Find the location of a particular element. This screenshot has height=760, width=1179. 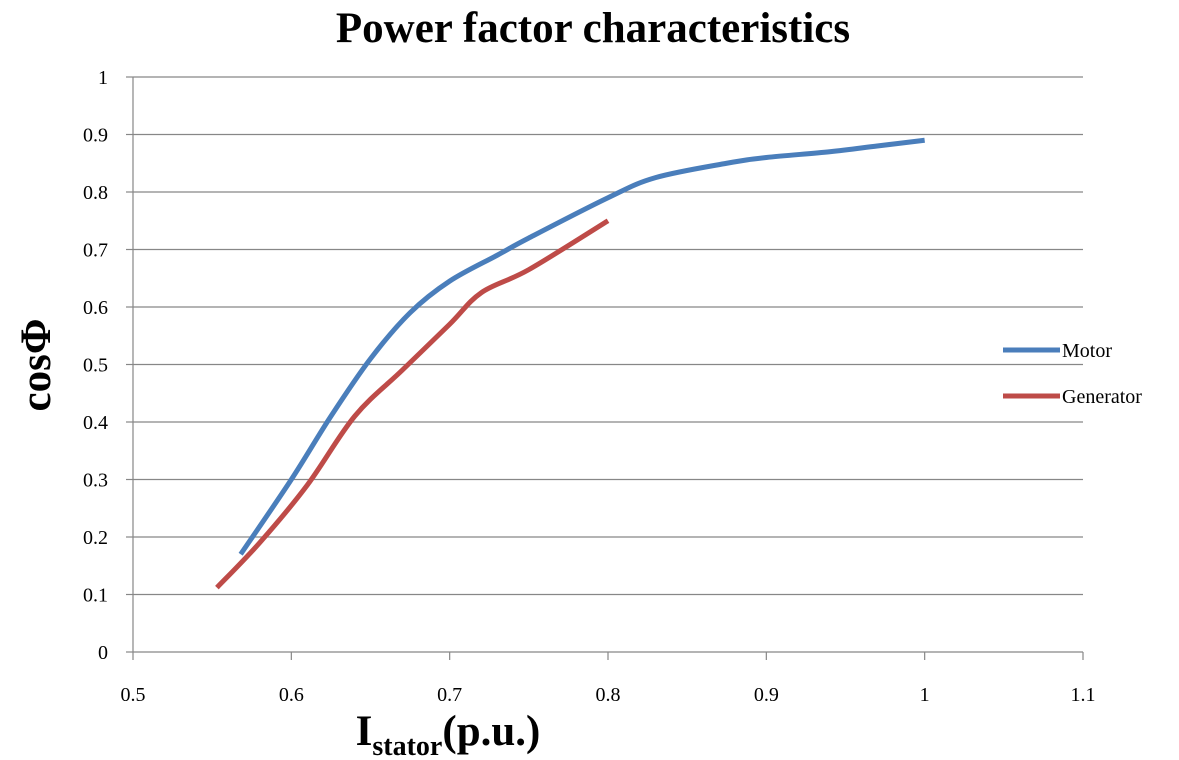

x-tick-labels: 0.5 0.6 0.7 0.8 0.9 1 1.1 is located at coordinates (608, 695).